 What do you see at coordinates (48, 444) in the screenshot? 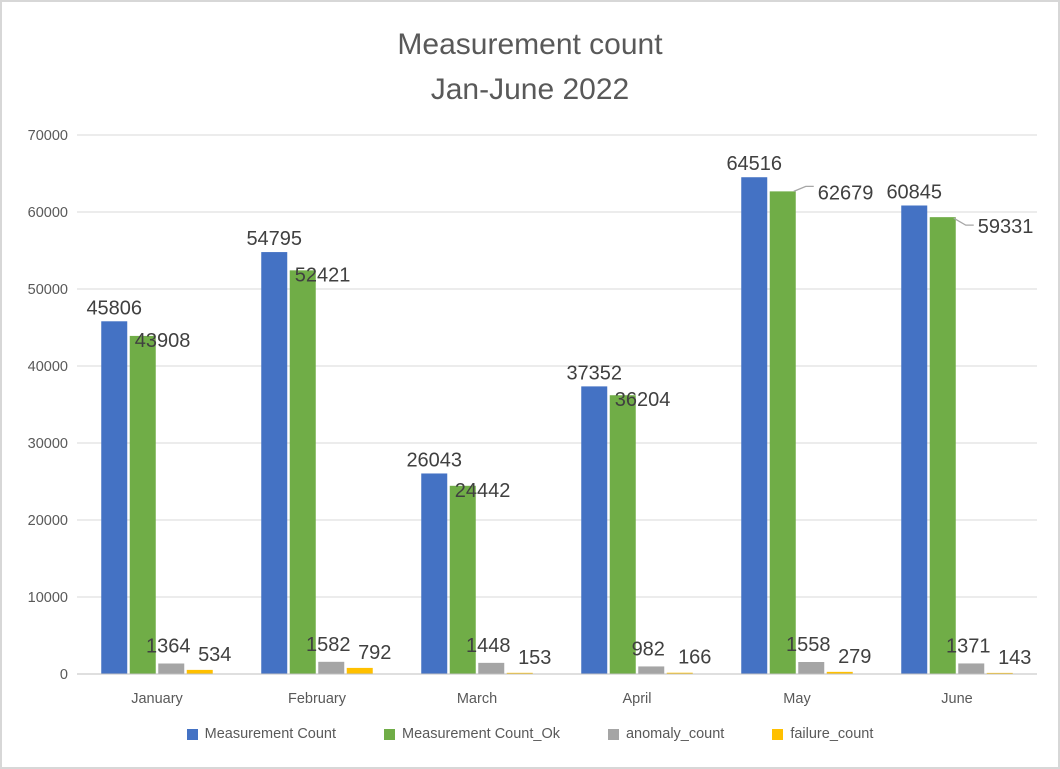
I see `y-axis-tick-label: 30000` at bounding box center [48, 444].